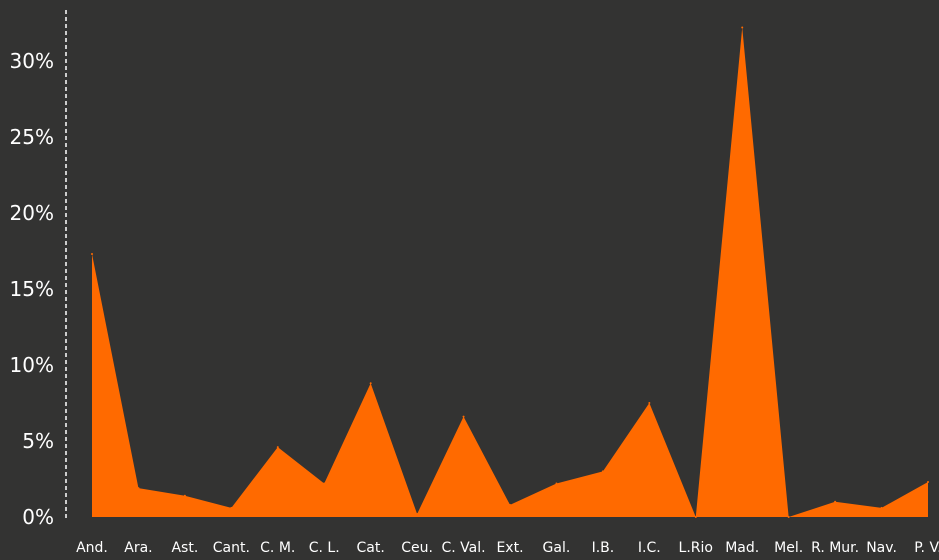 The height and width of the screenshot is (560, 939). I want to click on x-tick-label: Ara., so click(138, 548).